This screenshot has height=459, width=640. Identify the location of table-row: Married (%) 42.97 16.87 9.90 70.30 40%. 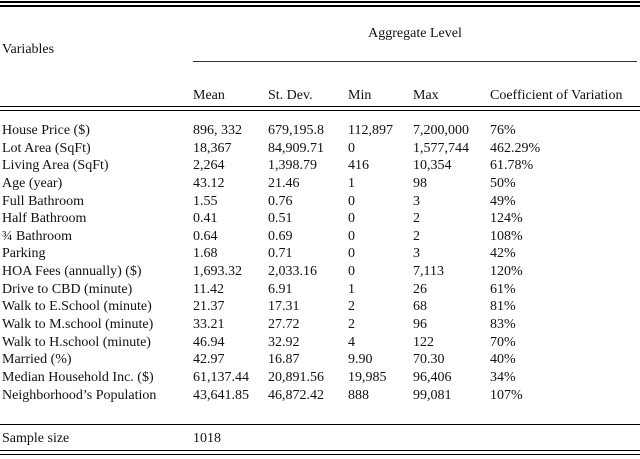
(321, 360).